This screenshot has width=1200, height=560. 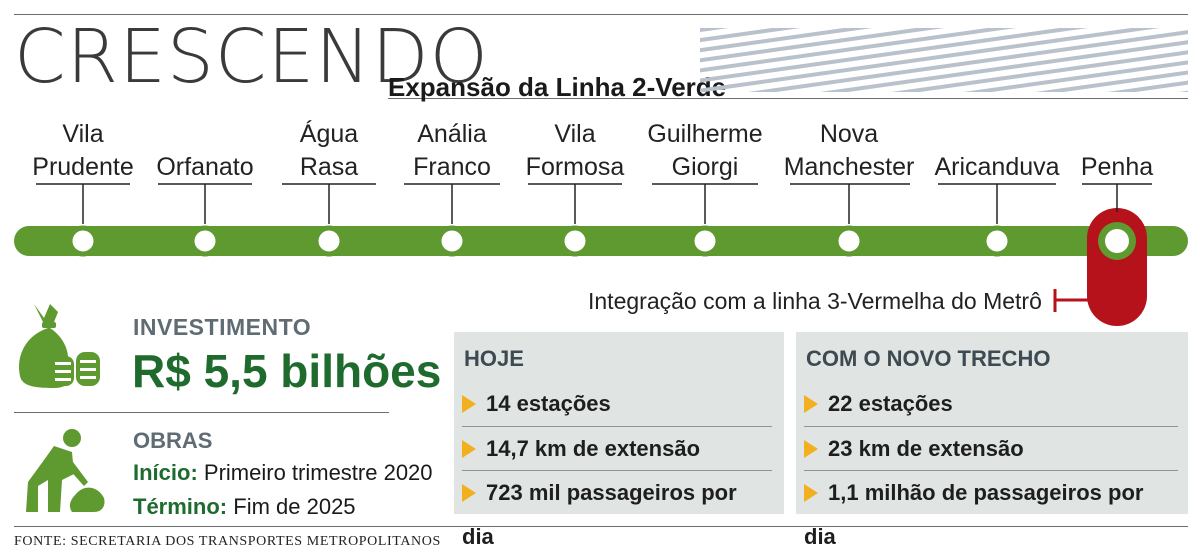 What do you see at coordinates (329, 134) in the screenshot?
I see `station-line1: Água` at bounding box center [329, 134].